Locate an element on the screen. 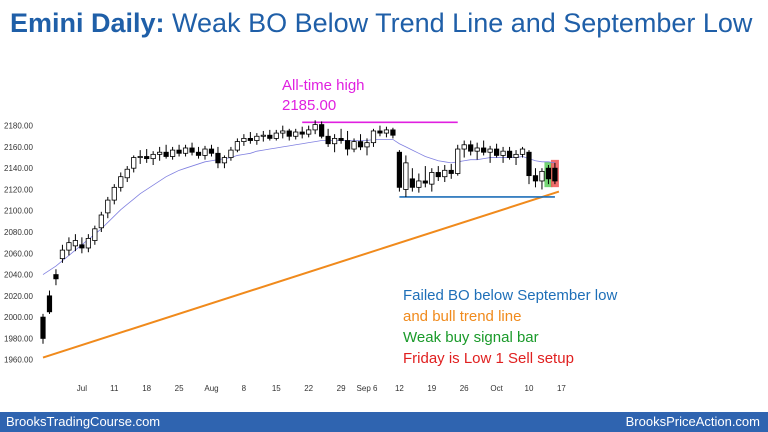 This screenshot has width=768, height=432. x-tick-label: 18 is located at coordinates (146, 388).